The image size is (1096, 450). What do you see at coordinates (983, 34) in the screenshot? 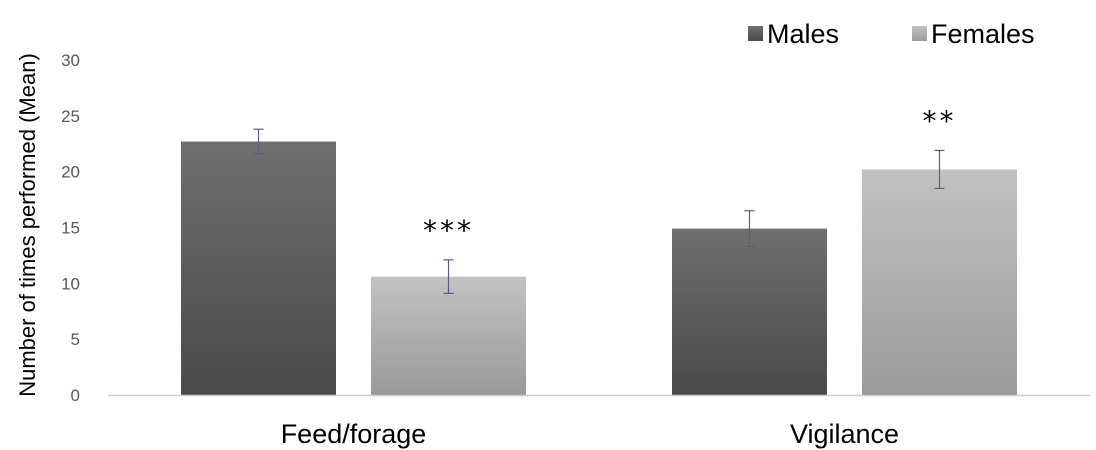
I see `legend-label-females: Females` at bounding box center [983, 34].